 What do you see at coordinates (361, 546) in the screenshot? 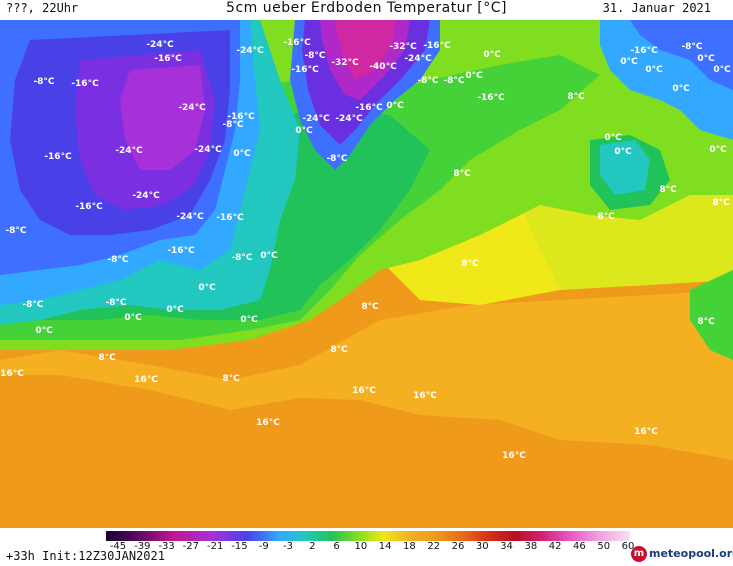
I see `color-scale-tick: 10` at bounding box center [361, 546].